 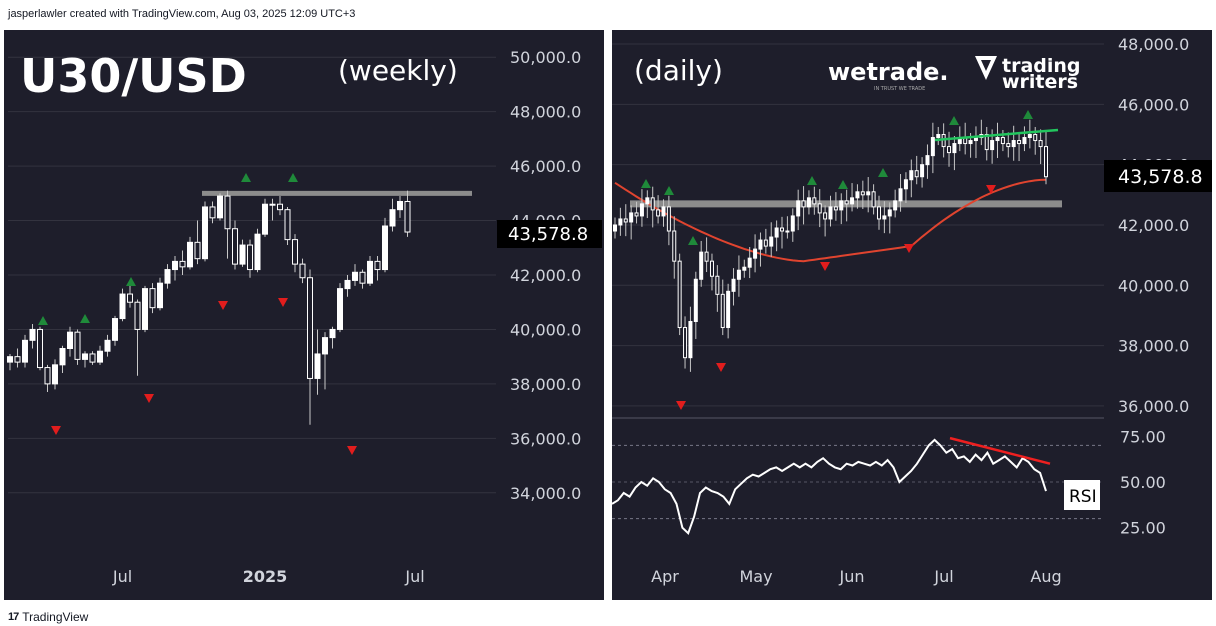 I want to click on trading-writers-mark-icon, so click(x=986, y=68).